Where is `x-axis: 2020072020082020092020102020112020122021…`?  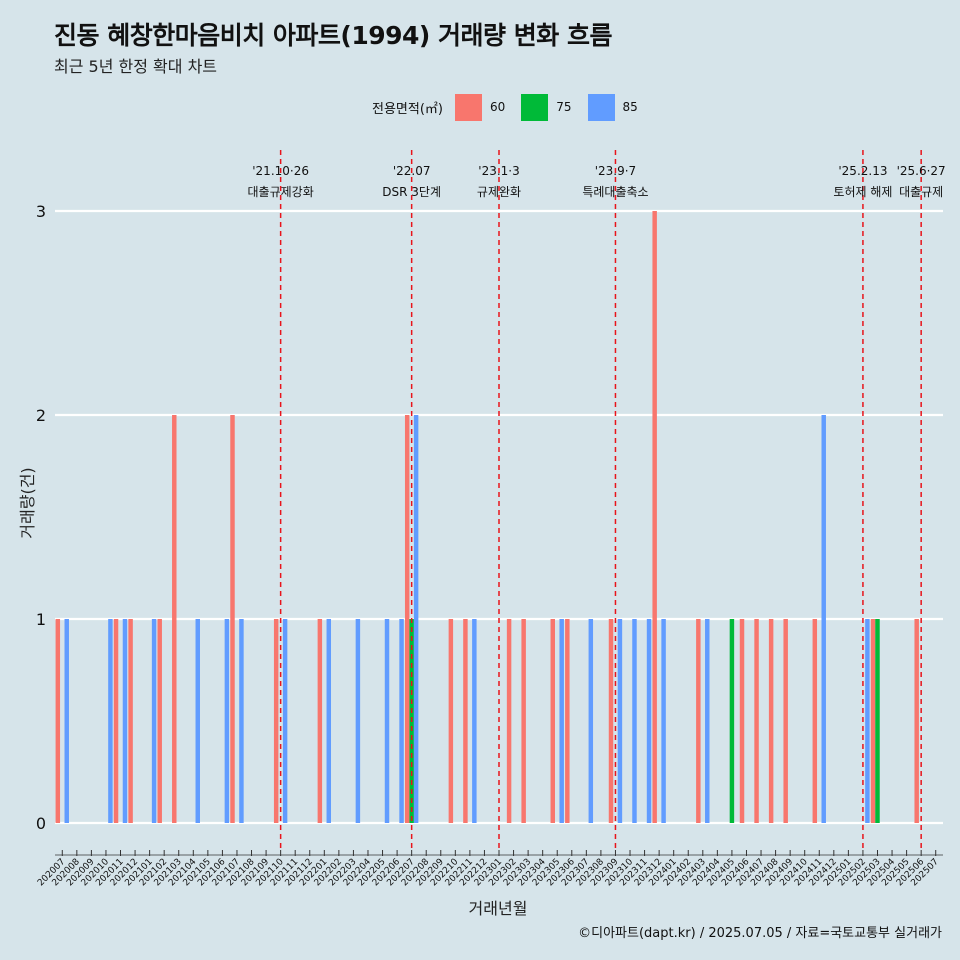
x-axis: 2020072020082020092020102020112020122021… is located at coordinates (489, 869).